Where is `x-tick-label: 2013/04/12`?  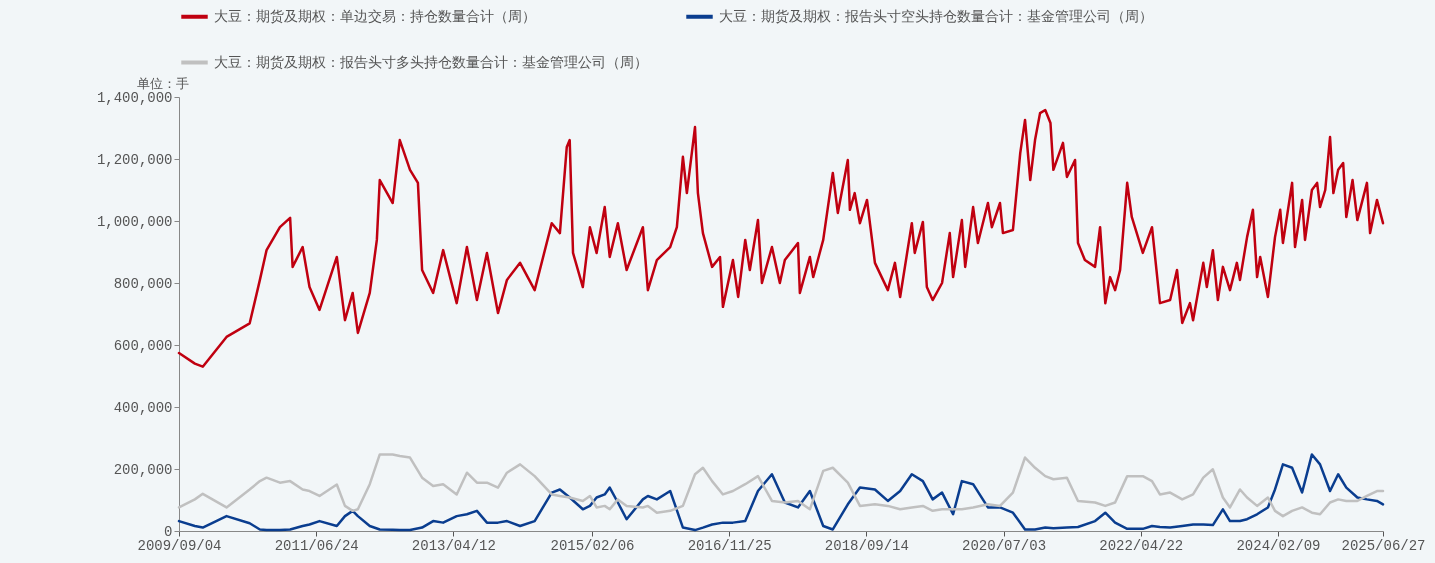 x-tick-label: 2013/04/12 is located at coordinates (453, 545).